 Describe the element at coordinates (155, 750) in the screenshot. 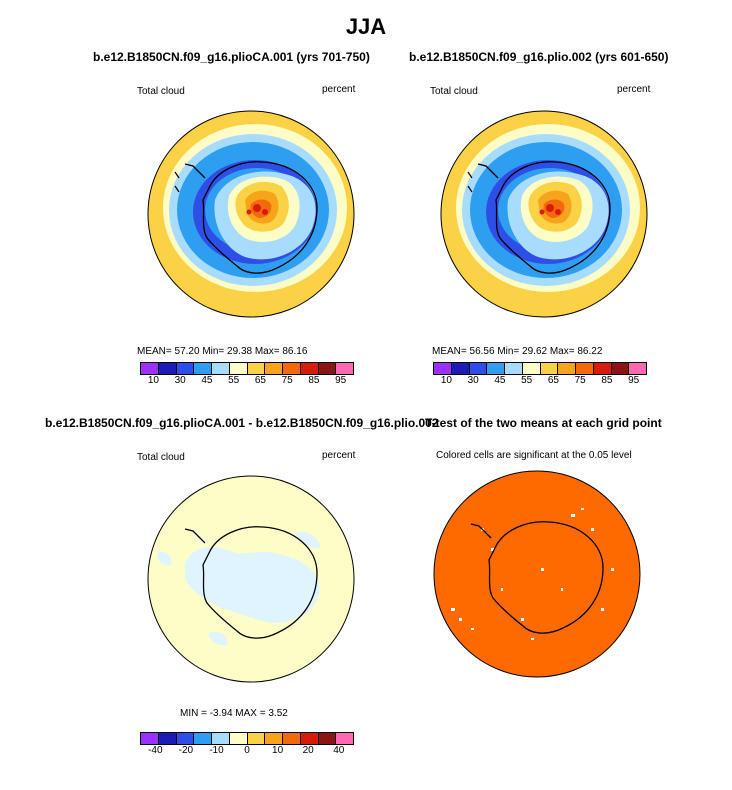

I see `colorbar-tick-label: -40` at that location.